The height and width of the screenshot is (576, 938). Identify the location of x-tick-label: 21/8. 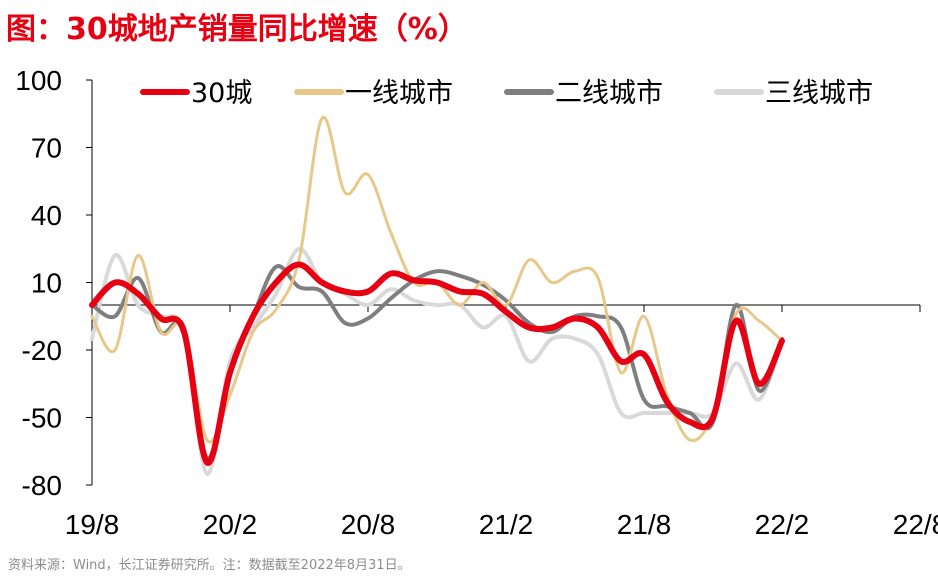
(644, 524).